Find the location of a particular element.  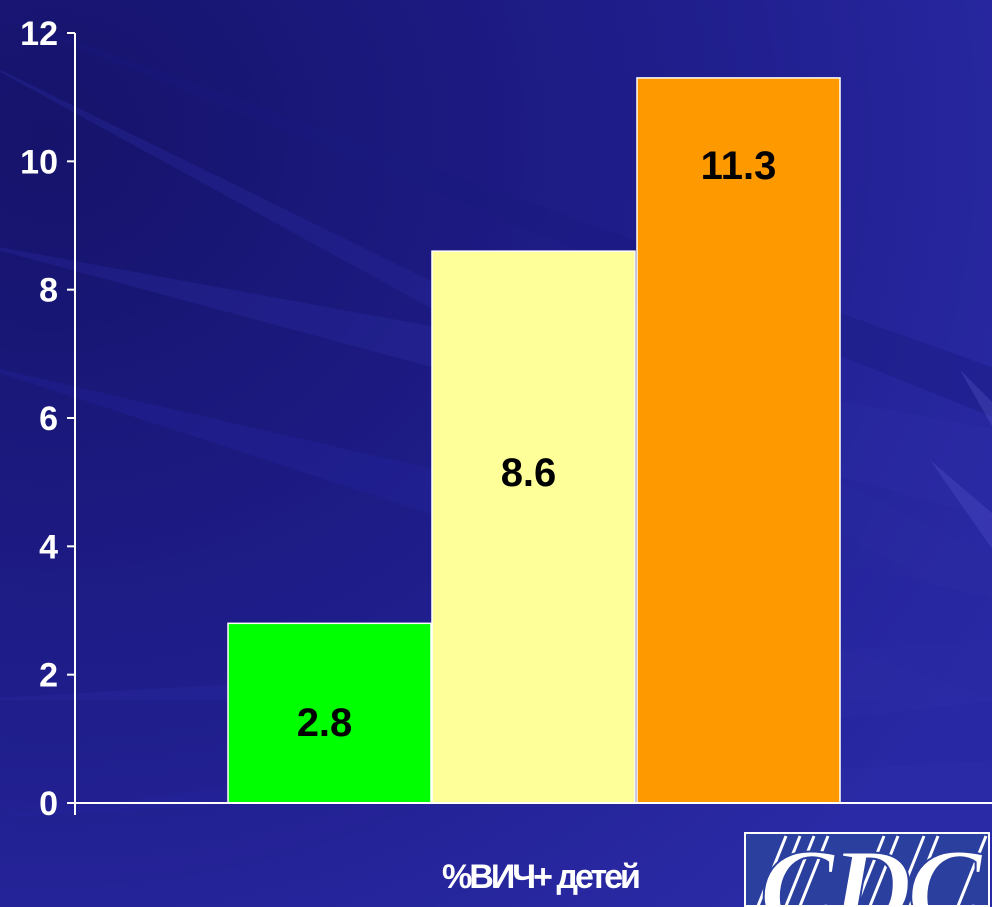

y-tick-label-12: 12 is located at coordinates (39, 34).